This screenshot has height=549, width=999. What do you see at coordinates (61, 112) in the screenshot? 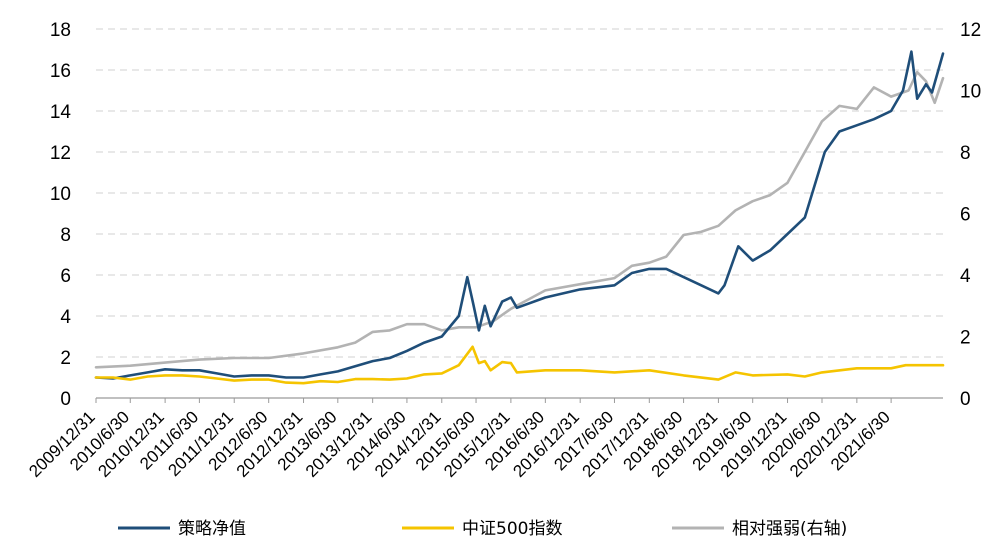
I see `left-y-tick-label: 14` at bounding box center [61, 112].